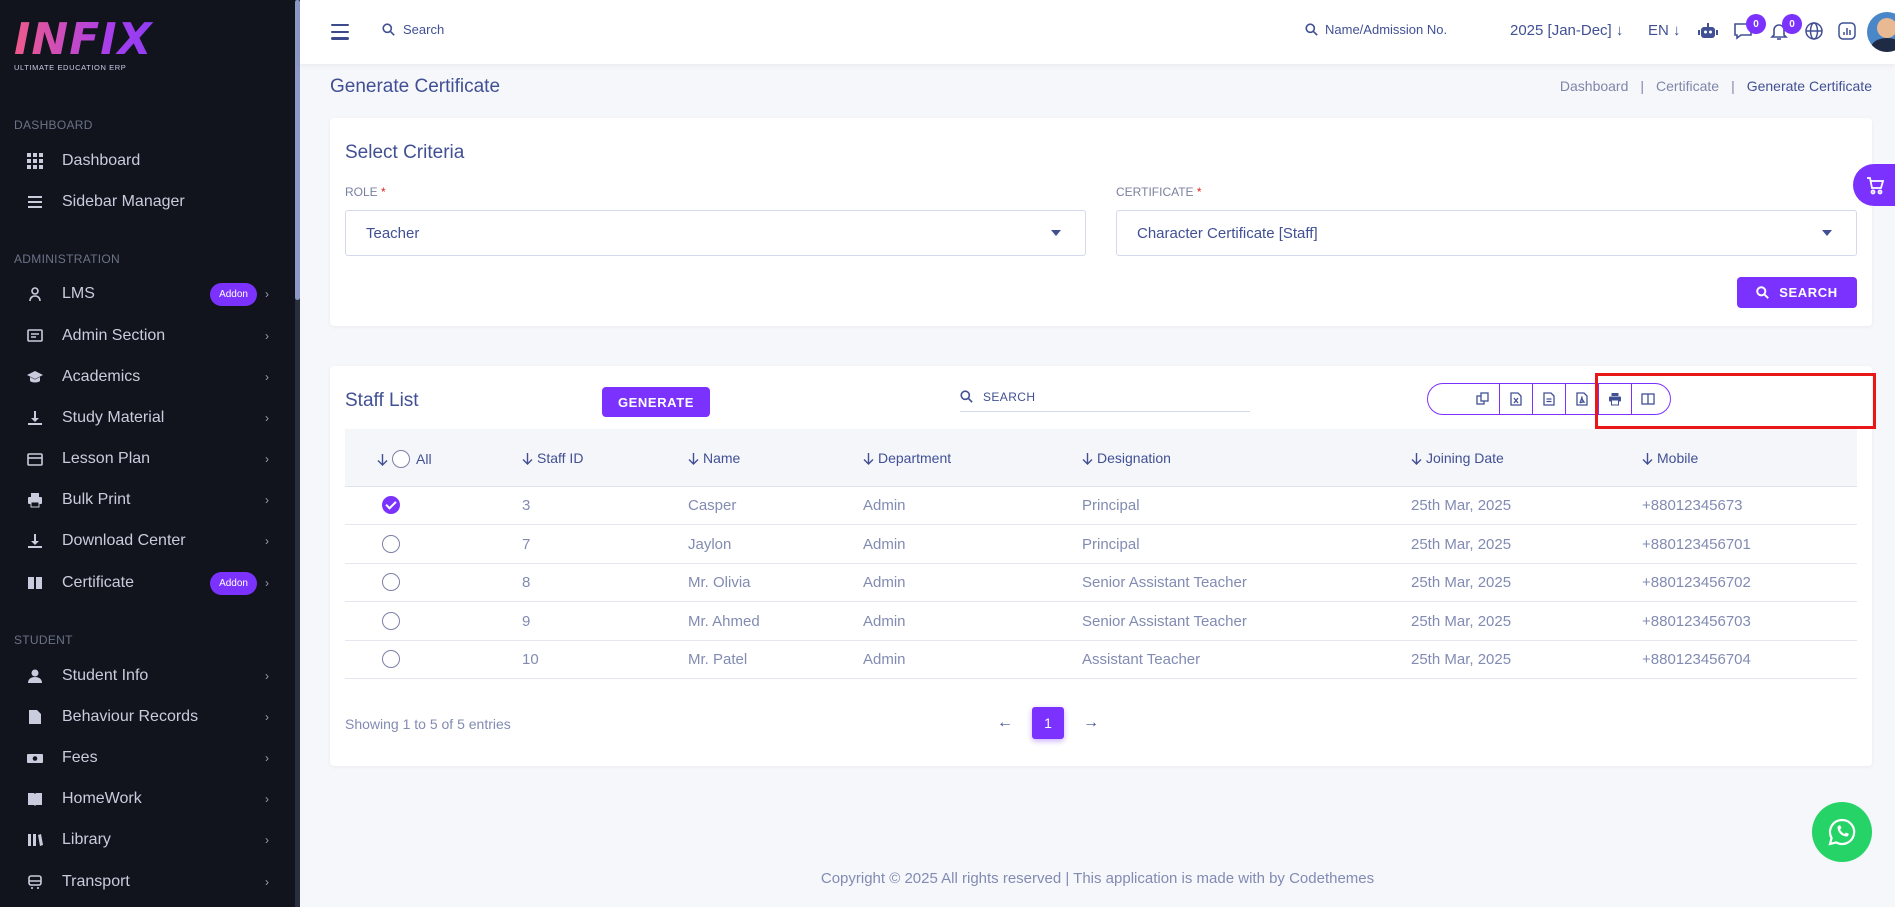 The image size is (1895, 907). What do you see at coordinates (147, 758) in the screenshot?
I see `sidebar-item-fees: Fees ›` at bounding box center [147, 758].